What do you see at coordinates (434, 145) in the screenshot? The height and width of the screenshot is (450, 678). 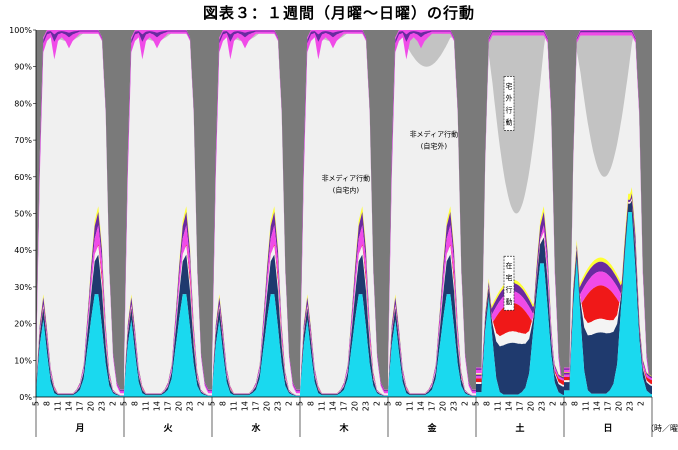 I see `annotation-sublabel: (自宅外)` at bounding box center [434, 145].